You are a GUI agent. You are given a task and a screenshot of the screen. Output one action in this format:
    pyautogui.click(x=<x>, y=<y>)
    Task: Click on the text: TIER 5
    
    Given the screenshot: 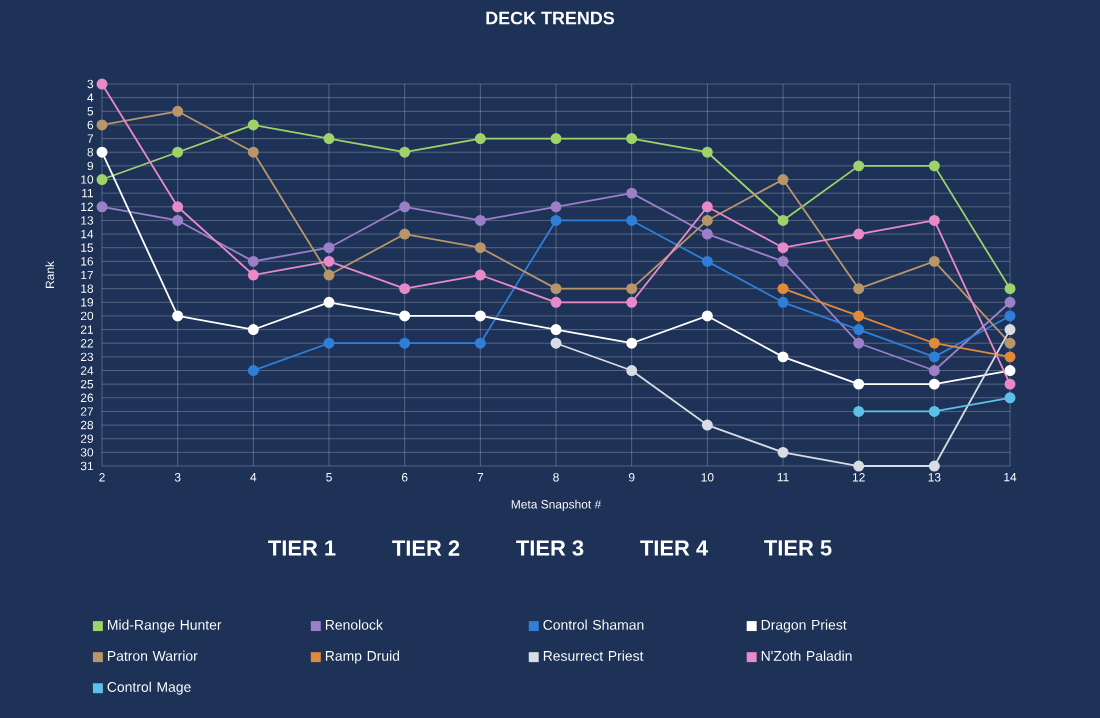 What is the action you would take?
    pyautogui.click(x=798, y=548)
    